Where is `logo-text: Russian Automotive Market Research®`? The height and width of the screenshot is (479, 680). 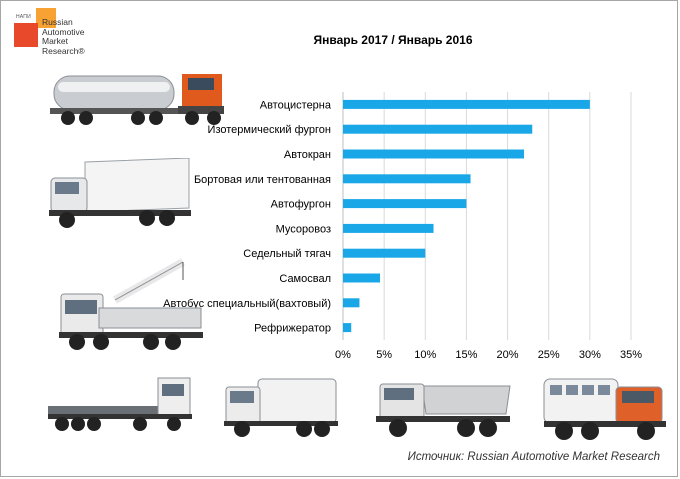
logo-text: Russian Automotive Market Research® is located at coordinates (63, 36).